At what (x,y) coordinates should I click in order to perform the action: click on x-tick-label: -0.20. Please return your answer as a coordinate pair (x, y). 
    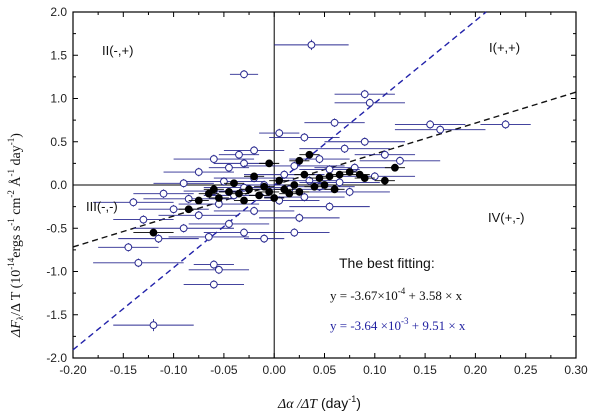
    Looking at the image, I should click on (73, 370).